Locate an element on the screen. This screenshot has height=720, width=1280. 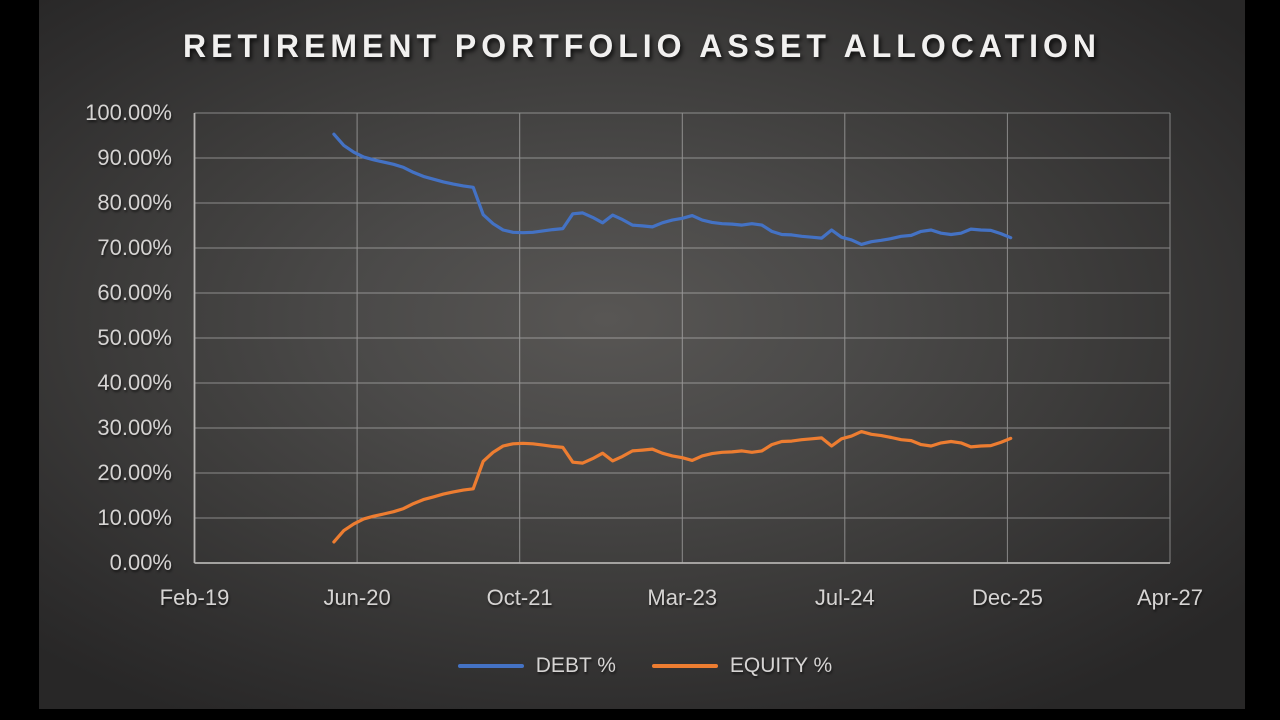
equity-legend-label: EQUITY % is located at coordinates (781, 665).